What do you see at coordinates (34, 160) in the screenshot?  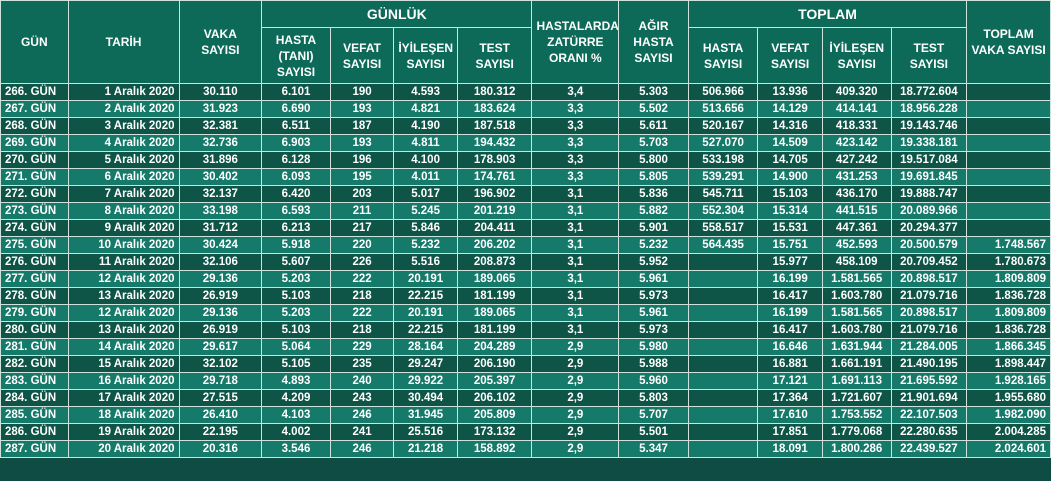 I see `cell-gun: 270. GÜN` at bounding box center [34, 160].